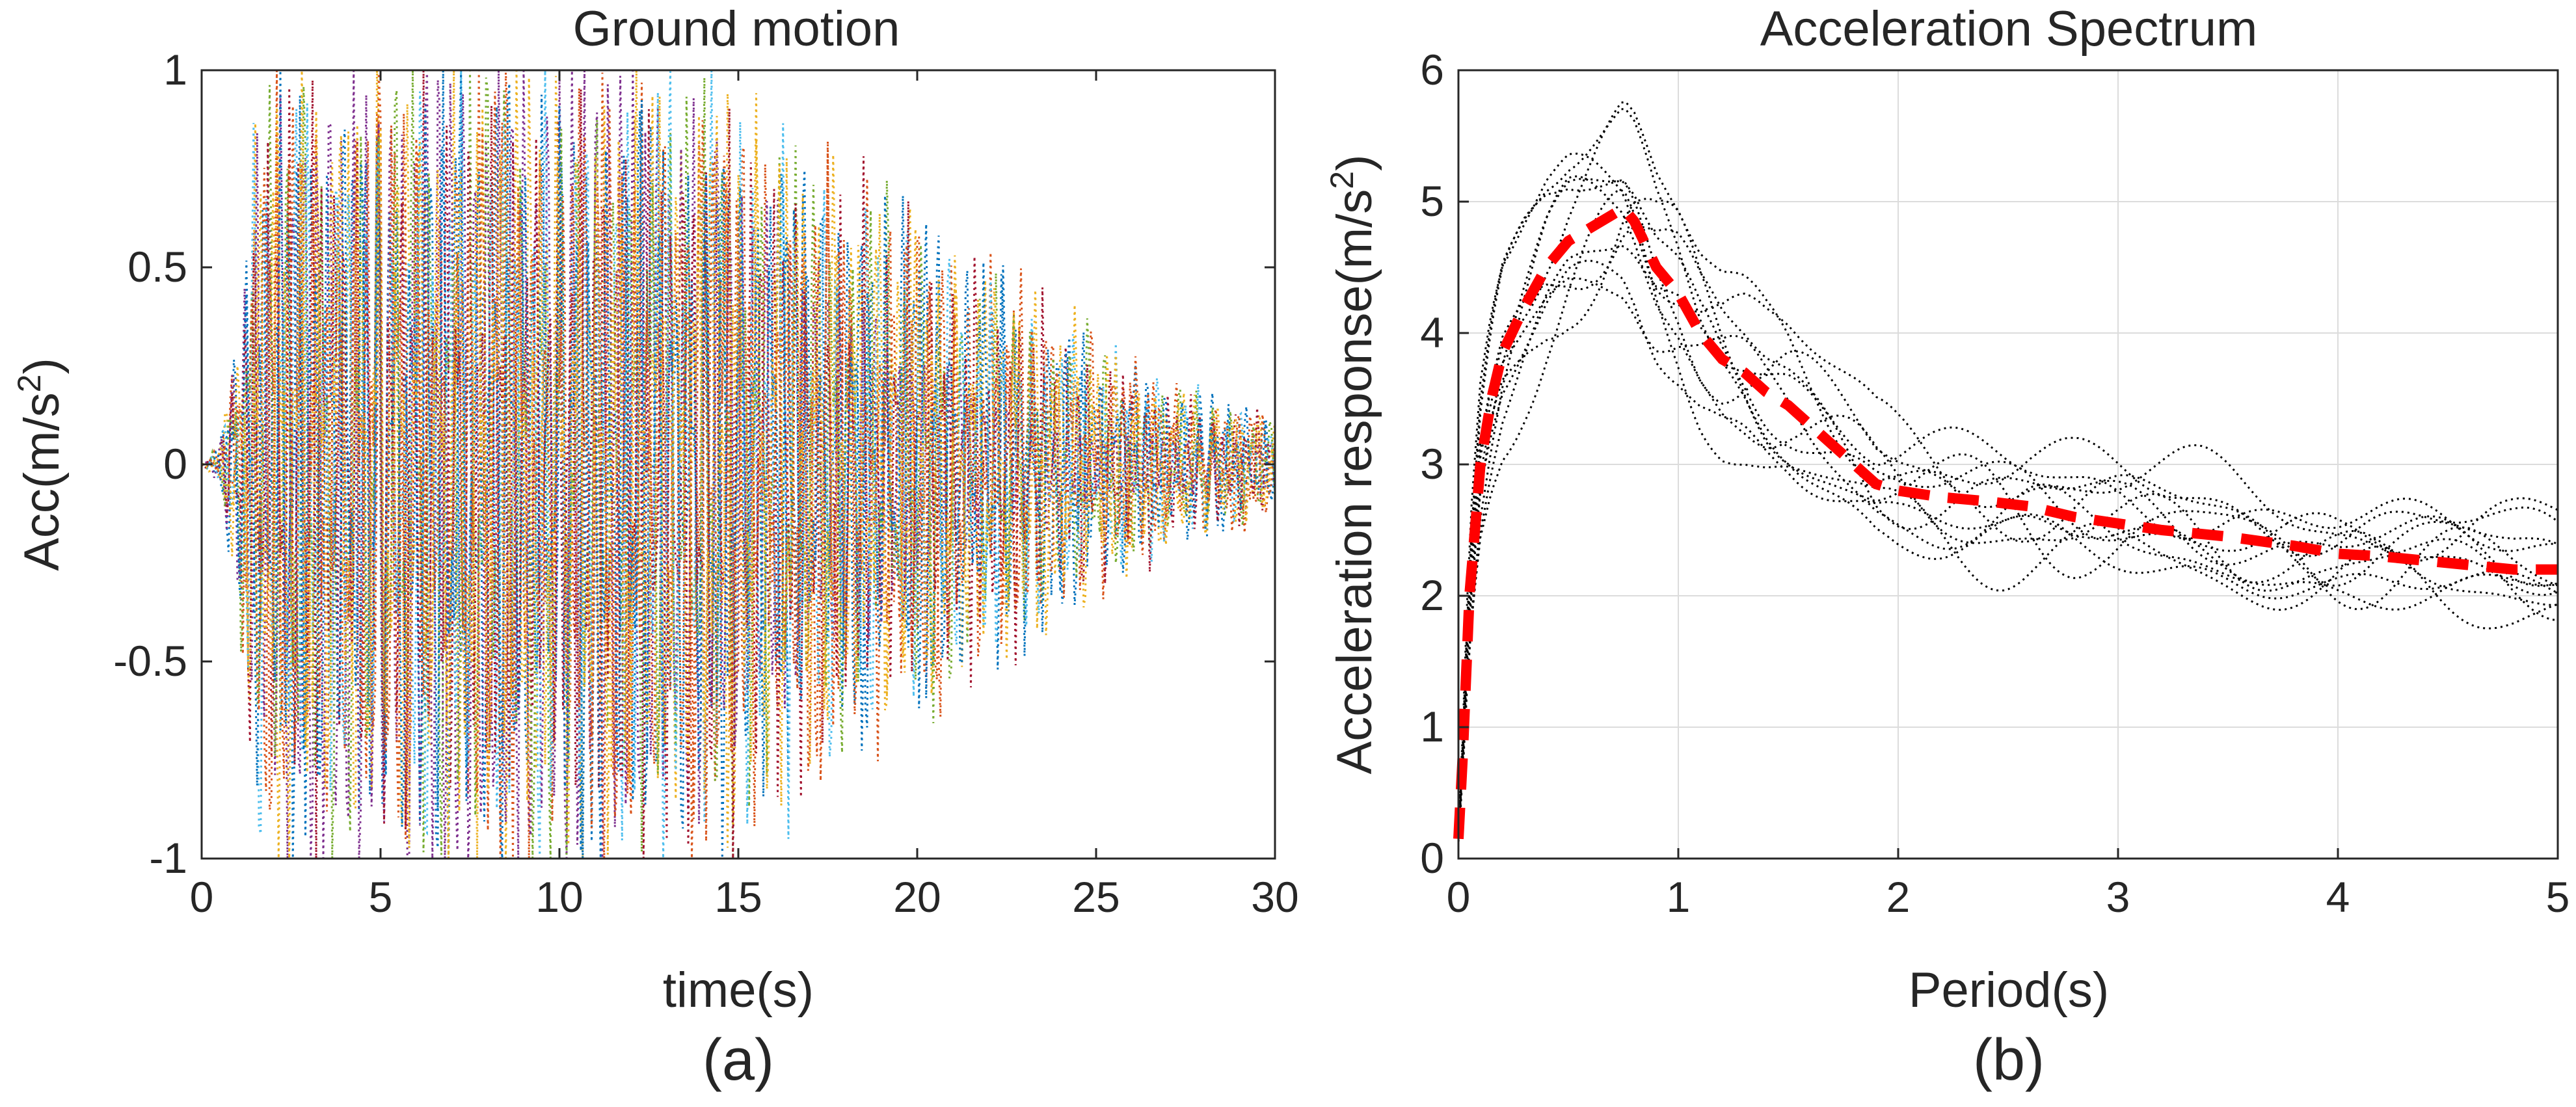  I want to click on panel-b-y-axis-label: Acceleration response(m/s2), so click(1353, 465).